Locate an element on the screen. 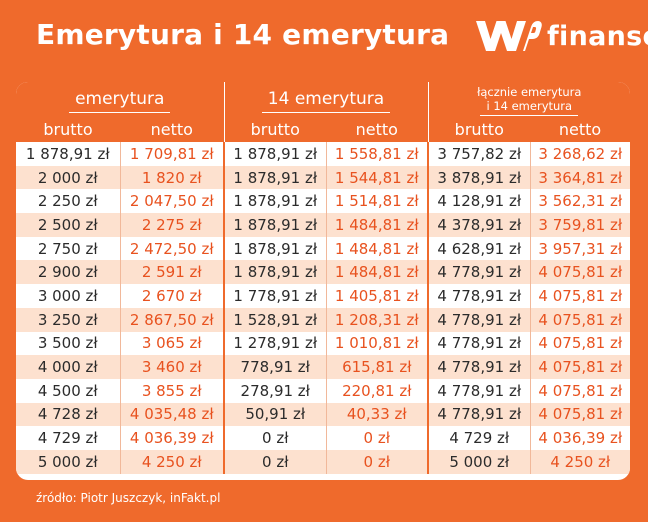 The image size is (648, 522). group-header-14-emerytura: 14 emerytura is located at coordinates (326, 99).